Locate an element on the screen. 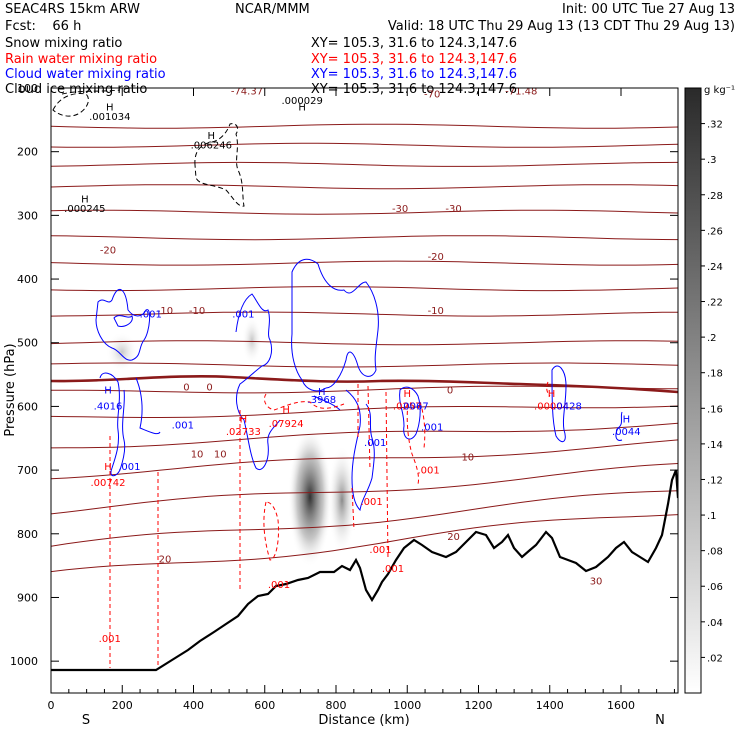 This screenshot has height=740, width=740. center-label: NCAR/MMM is located at coordinates (272, 9).